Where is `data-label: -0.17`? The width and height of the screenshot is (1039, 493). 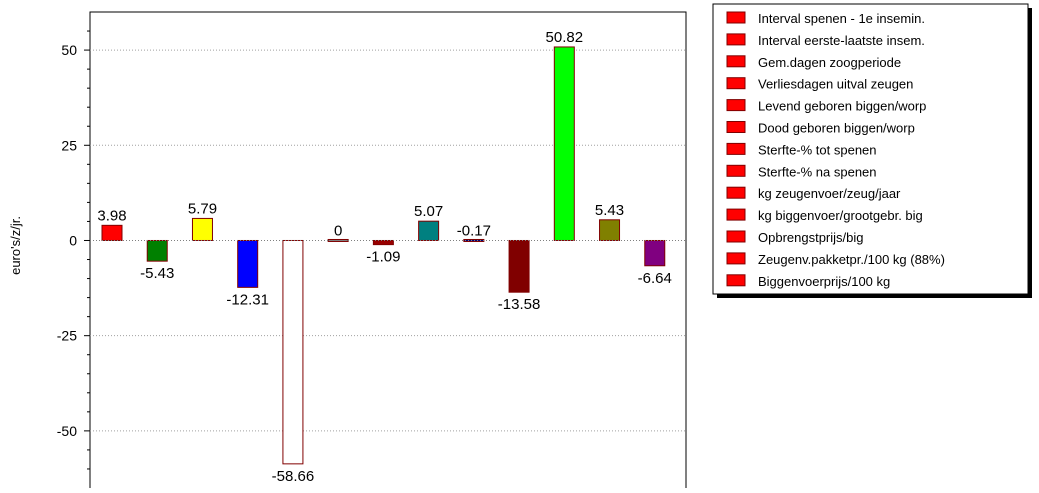 data-label: -0.17 is located at coordinates (474, 230).